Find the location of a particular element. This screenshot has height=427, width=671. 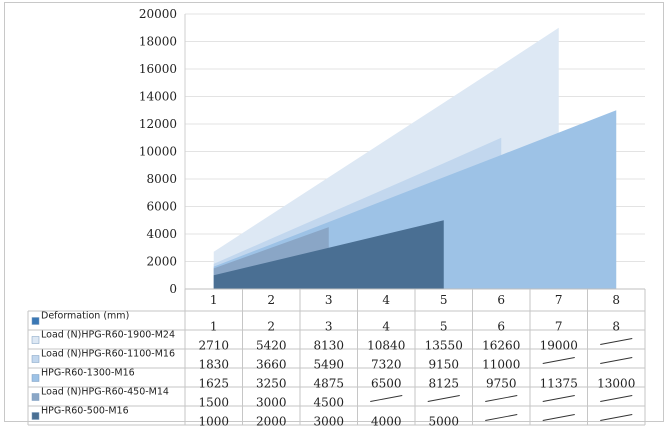

table-cell-value: 19000 is located at coordinates (559, 346).